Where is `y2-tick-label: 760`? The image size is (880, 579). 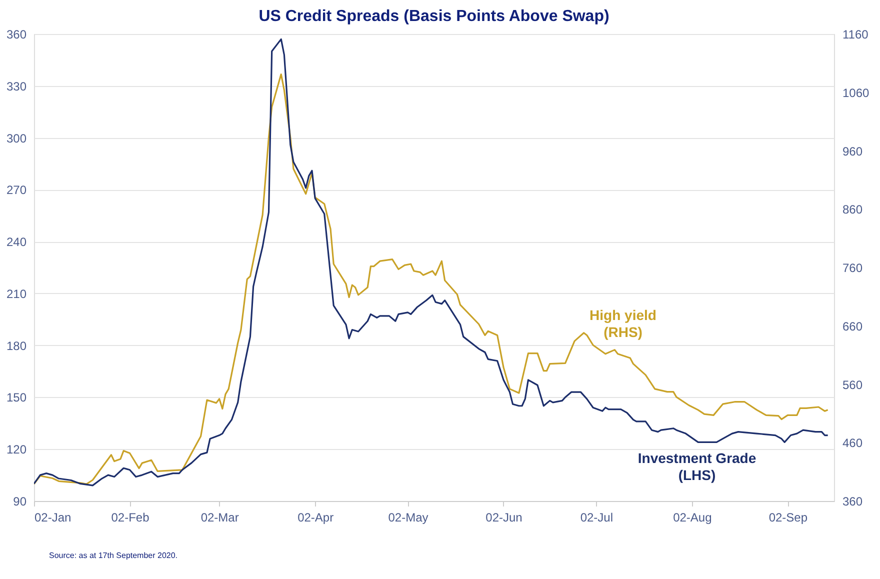
y2-tick-label: 760 is located at coordinates (852, 268).